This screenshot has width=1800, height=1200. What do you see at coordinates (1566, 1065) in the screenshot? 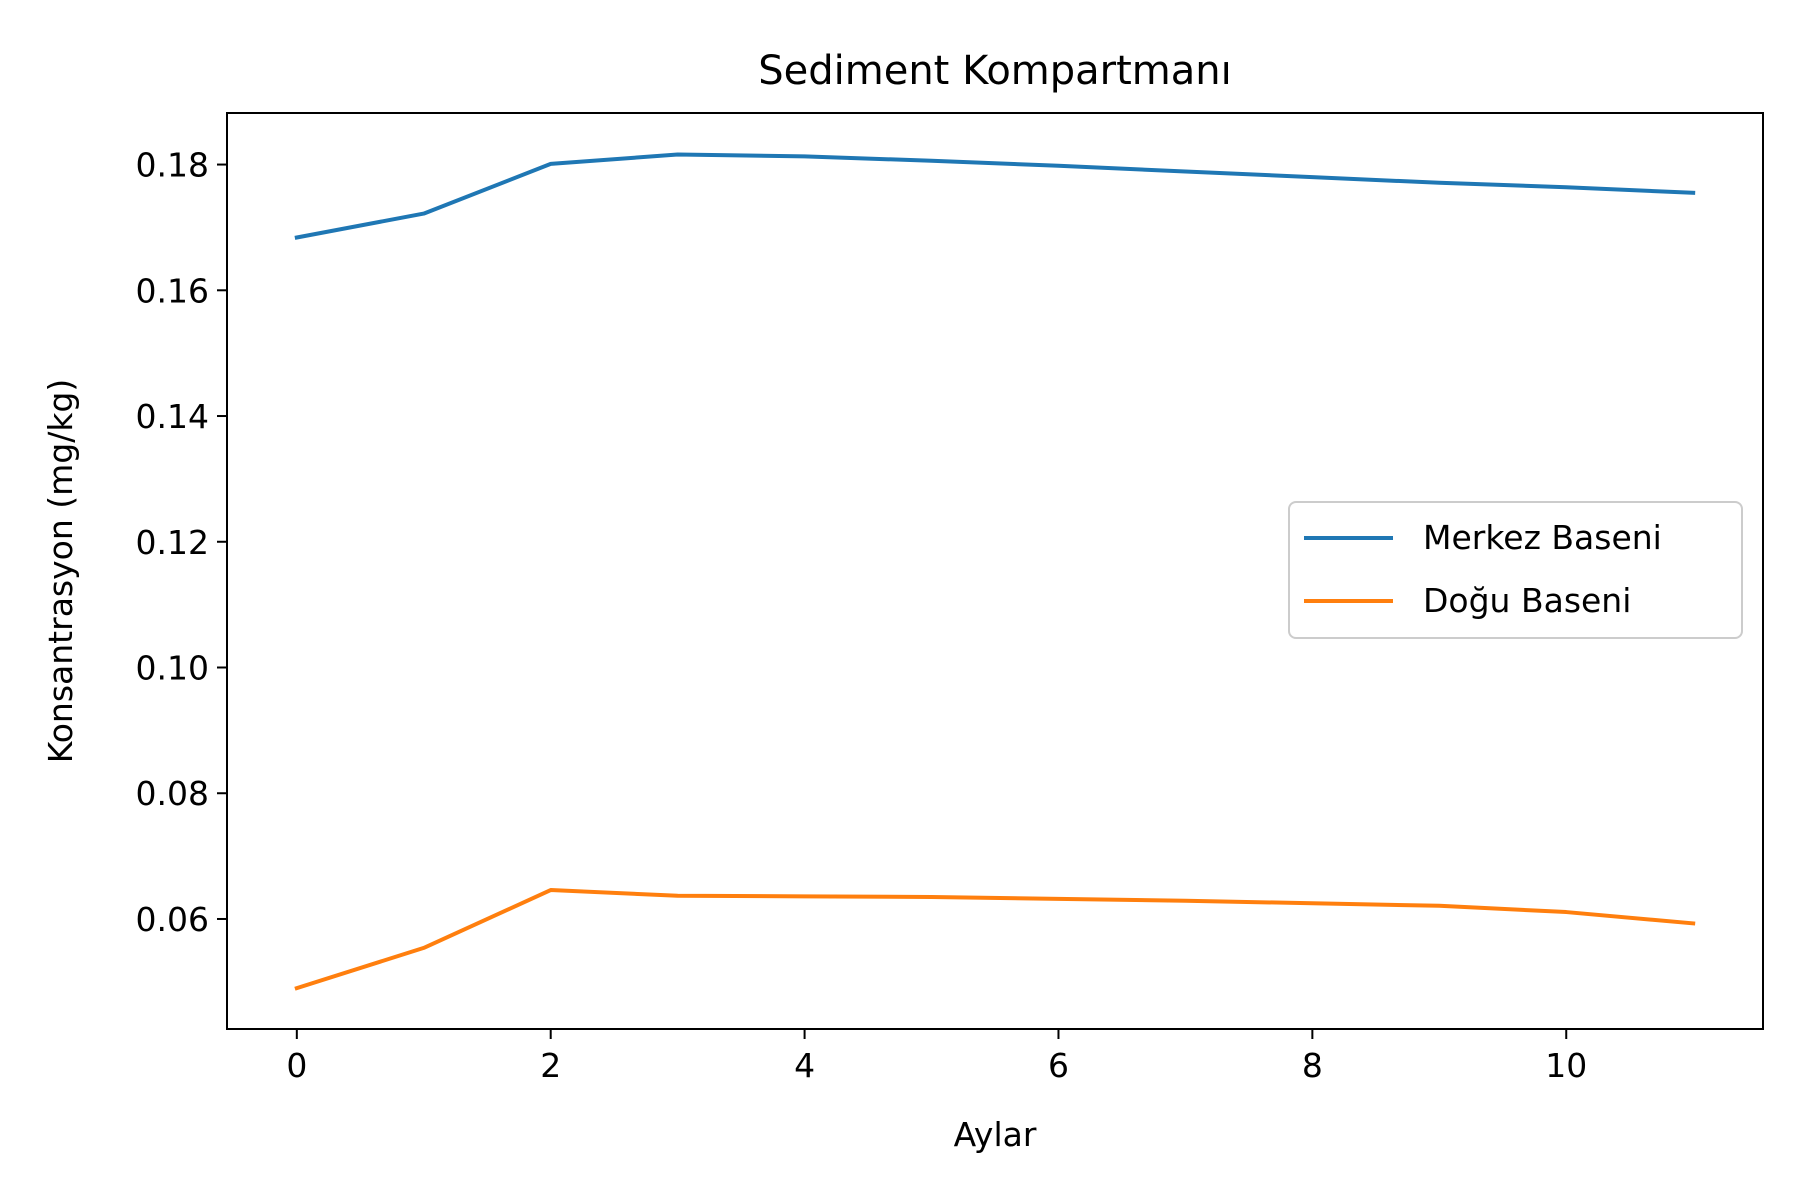
I see `x-tick-label: 10` at bounding box center [1566, 1065].